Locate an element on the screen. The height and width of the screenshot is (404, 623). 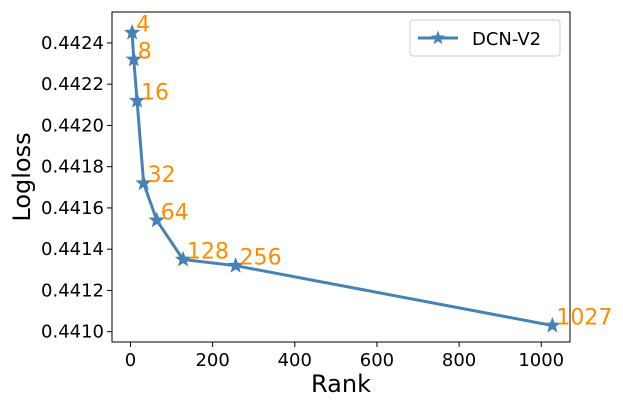
legend-star-icon is located at coordinates (438, 37).